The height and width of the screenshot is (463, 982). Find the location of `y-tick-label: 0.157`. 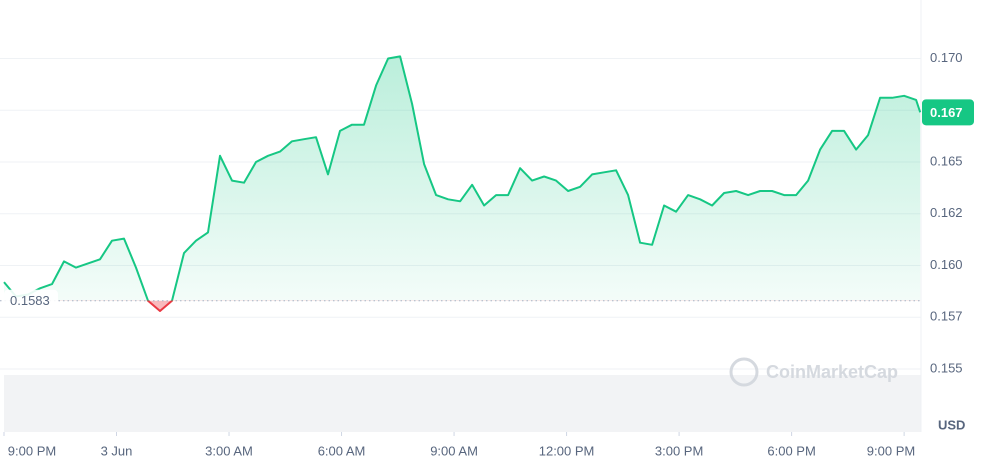

y-tick-label: 0.157 is located at coordinates (946, 316).